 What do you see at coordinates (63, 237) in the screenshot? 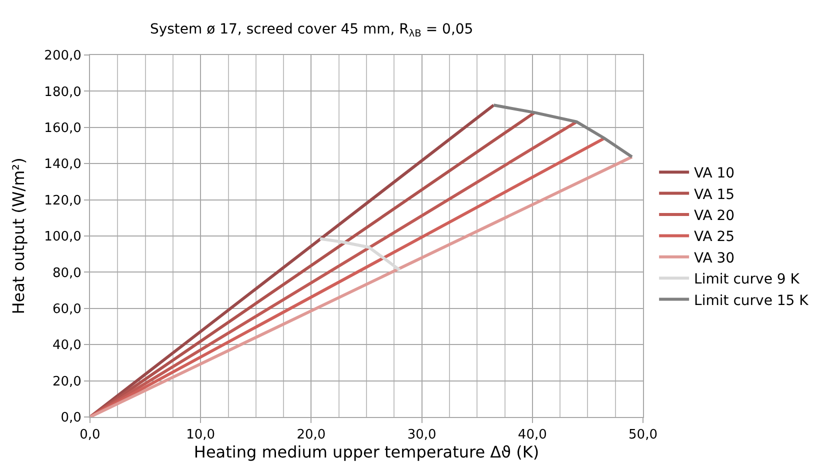
I see `y-tick-label: 100,0` at bounding box center [63, 237].